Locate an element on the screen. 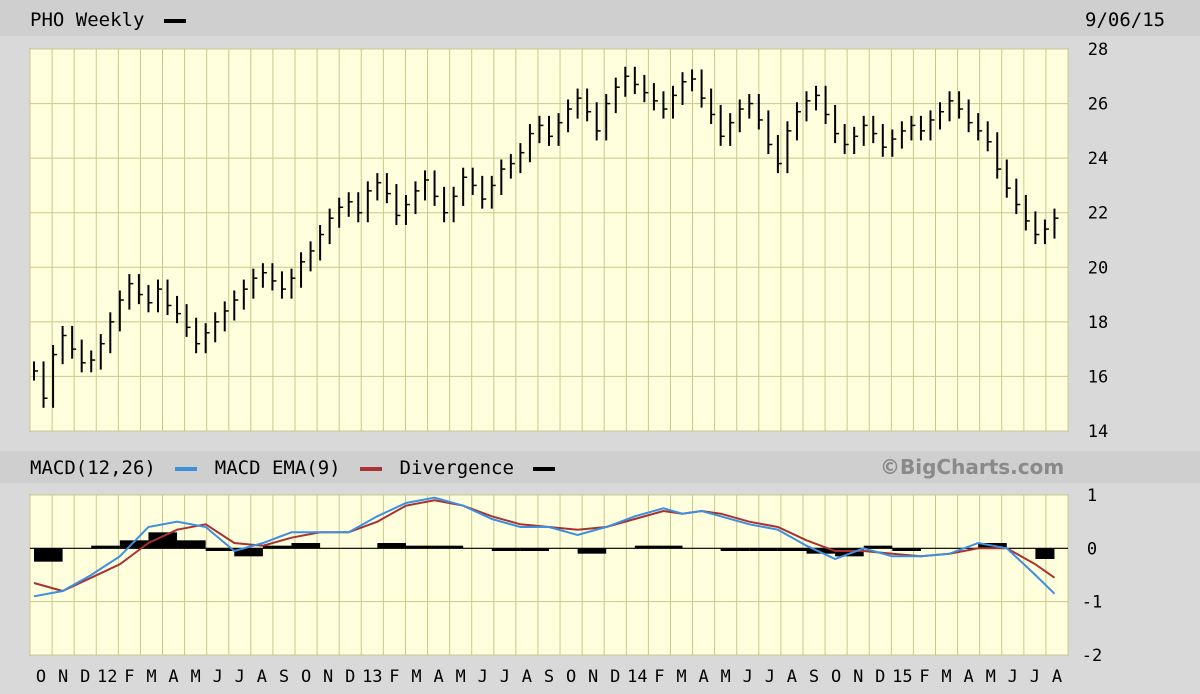 The height and width of the screenshot is (694, 1200). price-y-tick-label: 22 is located at coordinates (1098, 214).